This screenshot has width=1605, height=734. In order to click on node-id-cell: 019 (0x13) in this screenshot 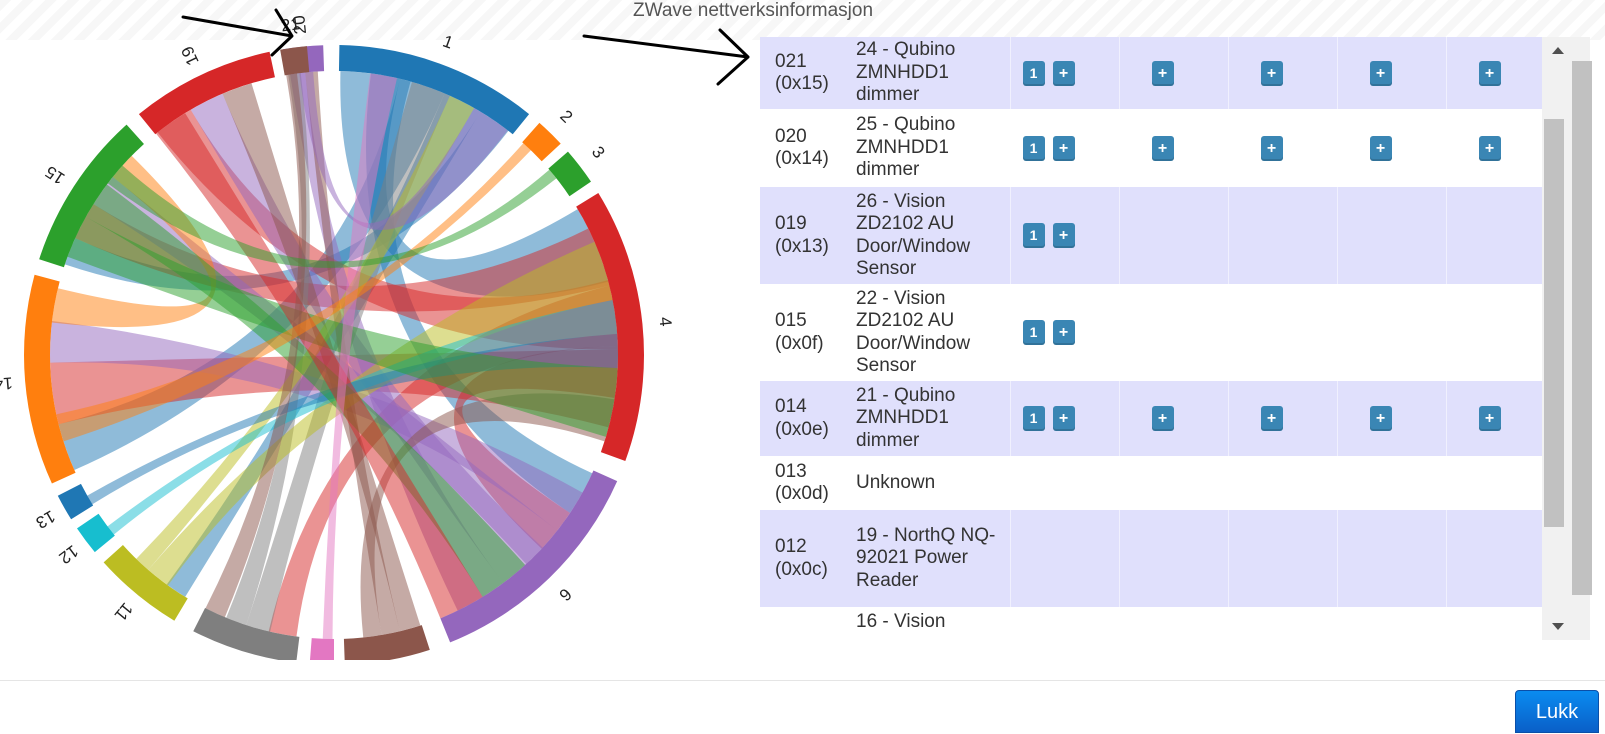, I will do `click(805, 235)`.